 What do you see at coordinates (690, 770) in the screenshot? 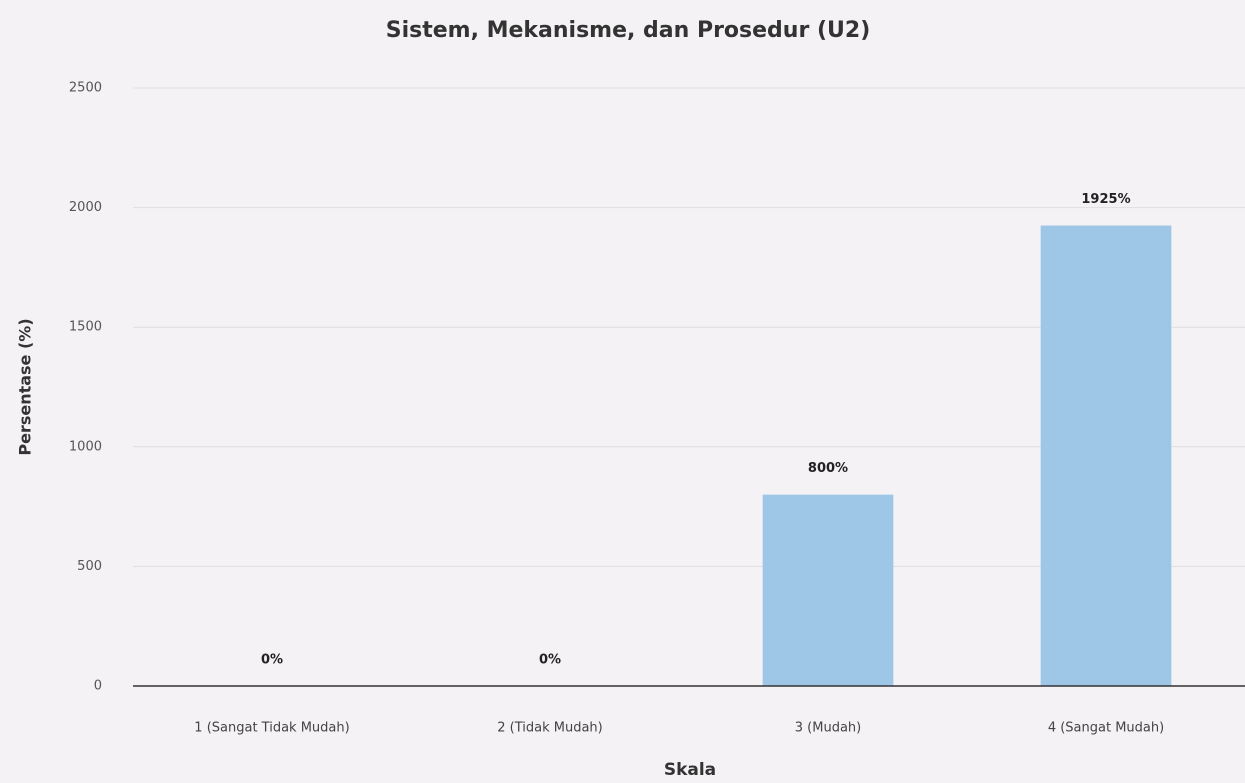
I see `x-axis-label: Skala` at bounding box center [690, 770].